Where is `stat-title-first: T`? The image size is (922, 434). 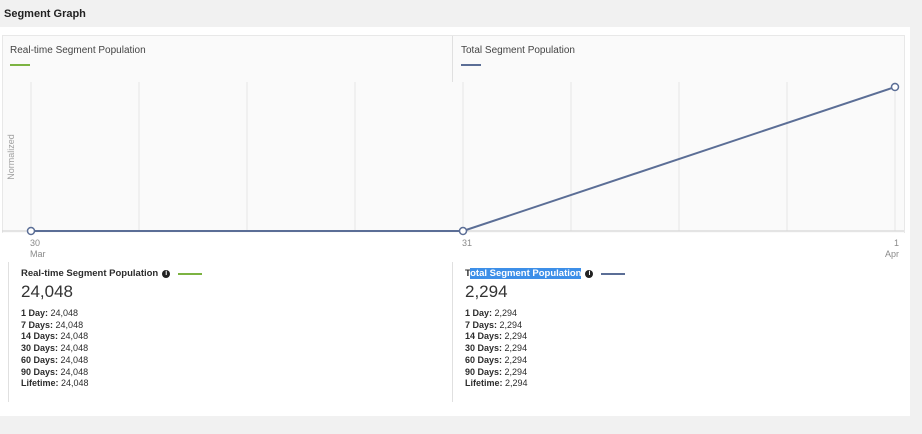 stat-title-first: T is located at coordinates (468, 273).